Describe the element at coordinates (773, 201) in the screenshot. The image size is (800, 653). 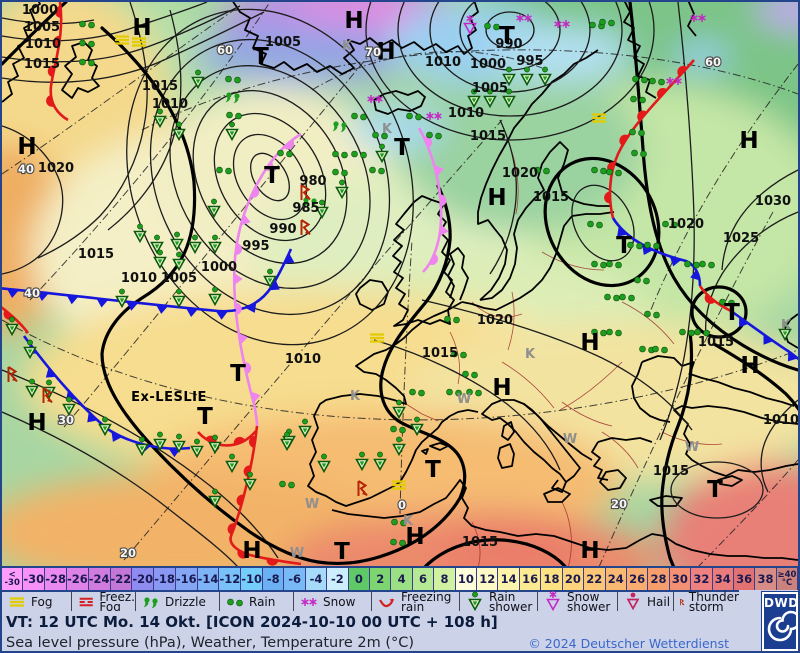
I see `map-label: 1030` at that location.